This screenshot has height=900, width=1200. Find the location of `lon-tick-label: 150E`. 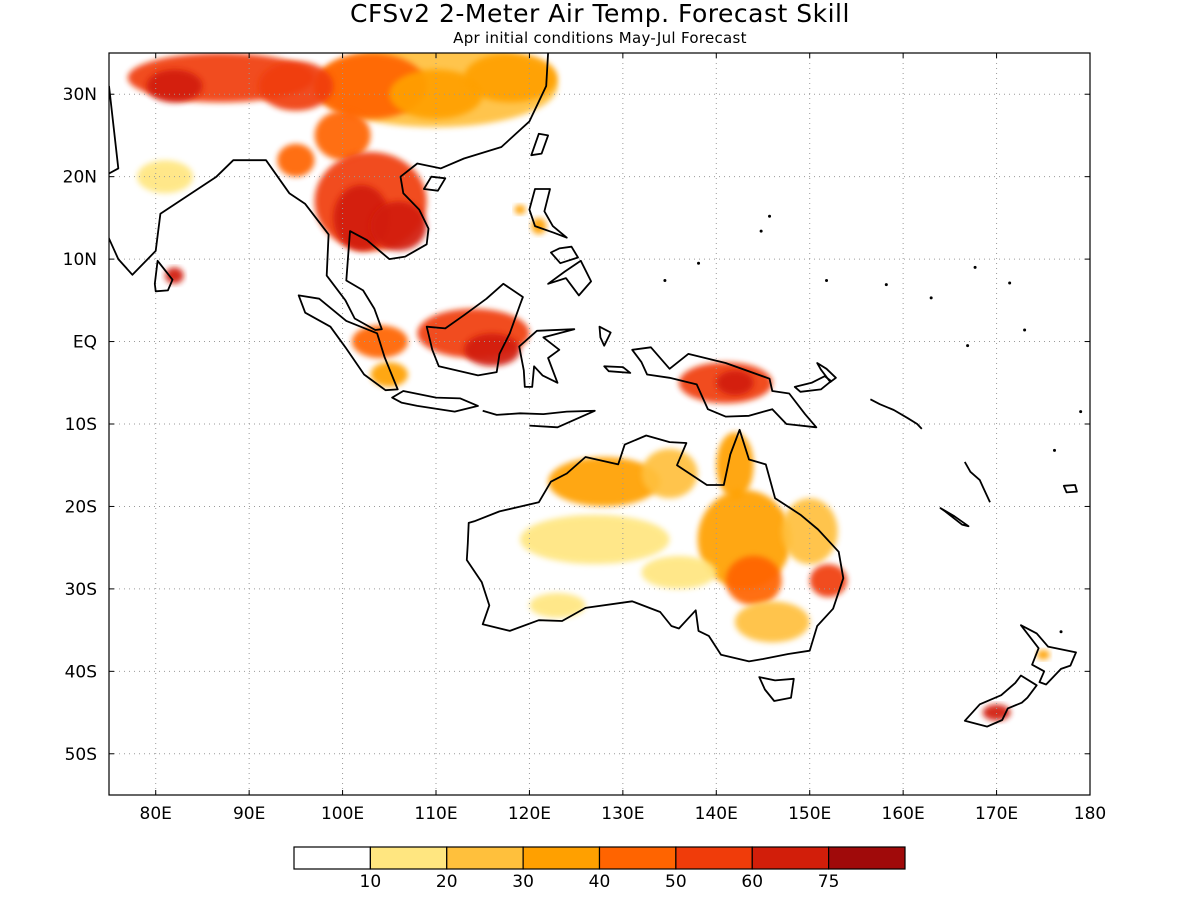

lon-tick-label: 150E is located at coordinates (809, 814).